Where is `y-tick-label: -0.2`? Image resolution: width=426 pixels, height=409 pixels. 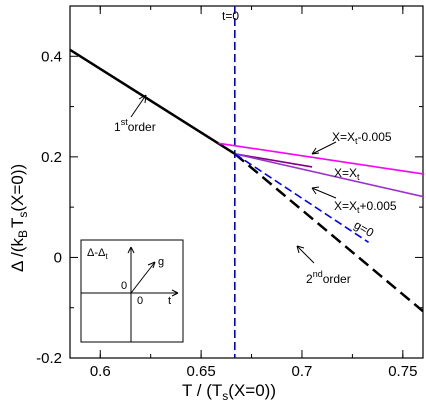
y-tick-label: -0.2 is located at coordinates (49, 358).